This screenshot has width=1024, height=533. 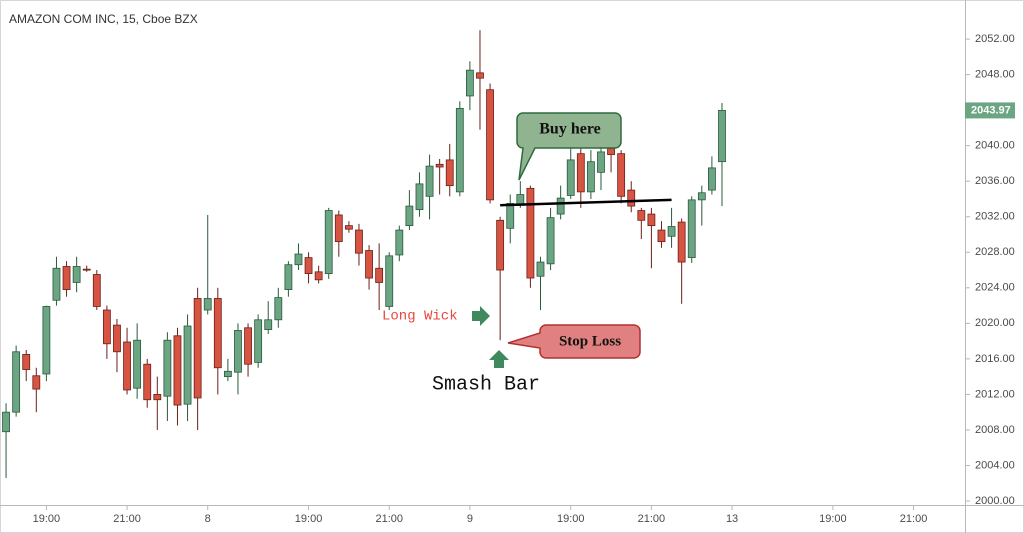 What do you see at coordinates (486, 384) in the screenshot?
I see `smash-bar-label: Smash Bar` at bounding box center [486, 384].